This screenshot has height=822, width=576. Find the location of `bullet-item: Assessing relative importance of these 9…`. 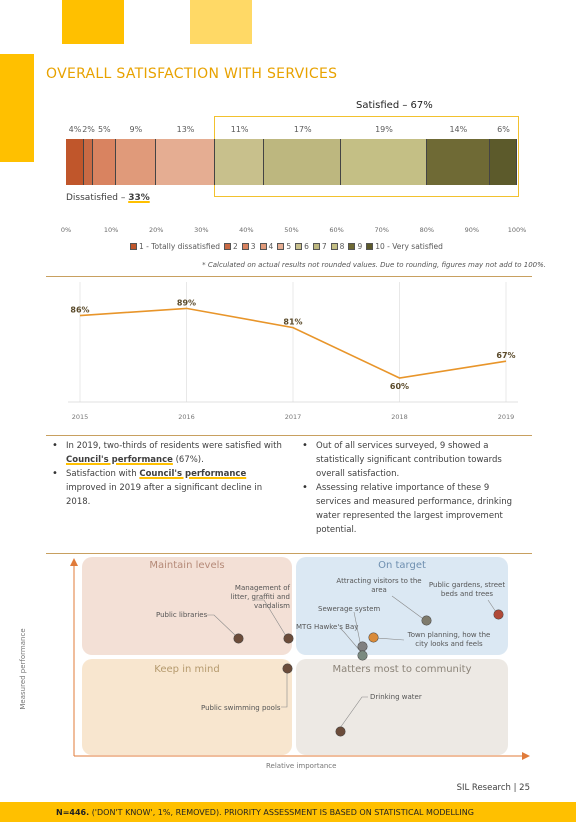

bullet-item: Assessing relative importance of these 9… is located at coordinates (412, 509).